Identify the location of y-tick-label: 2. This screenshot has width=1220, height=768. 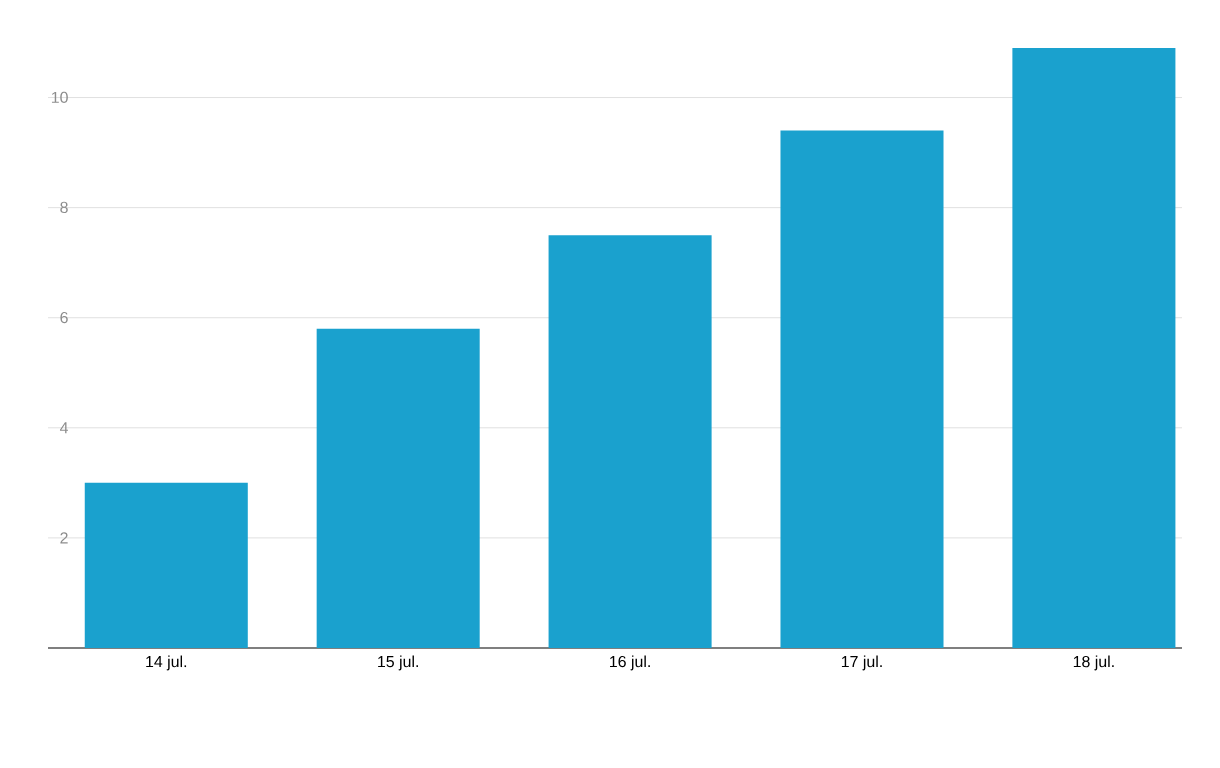
(64, 538).